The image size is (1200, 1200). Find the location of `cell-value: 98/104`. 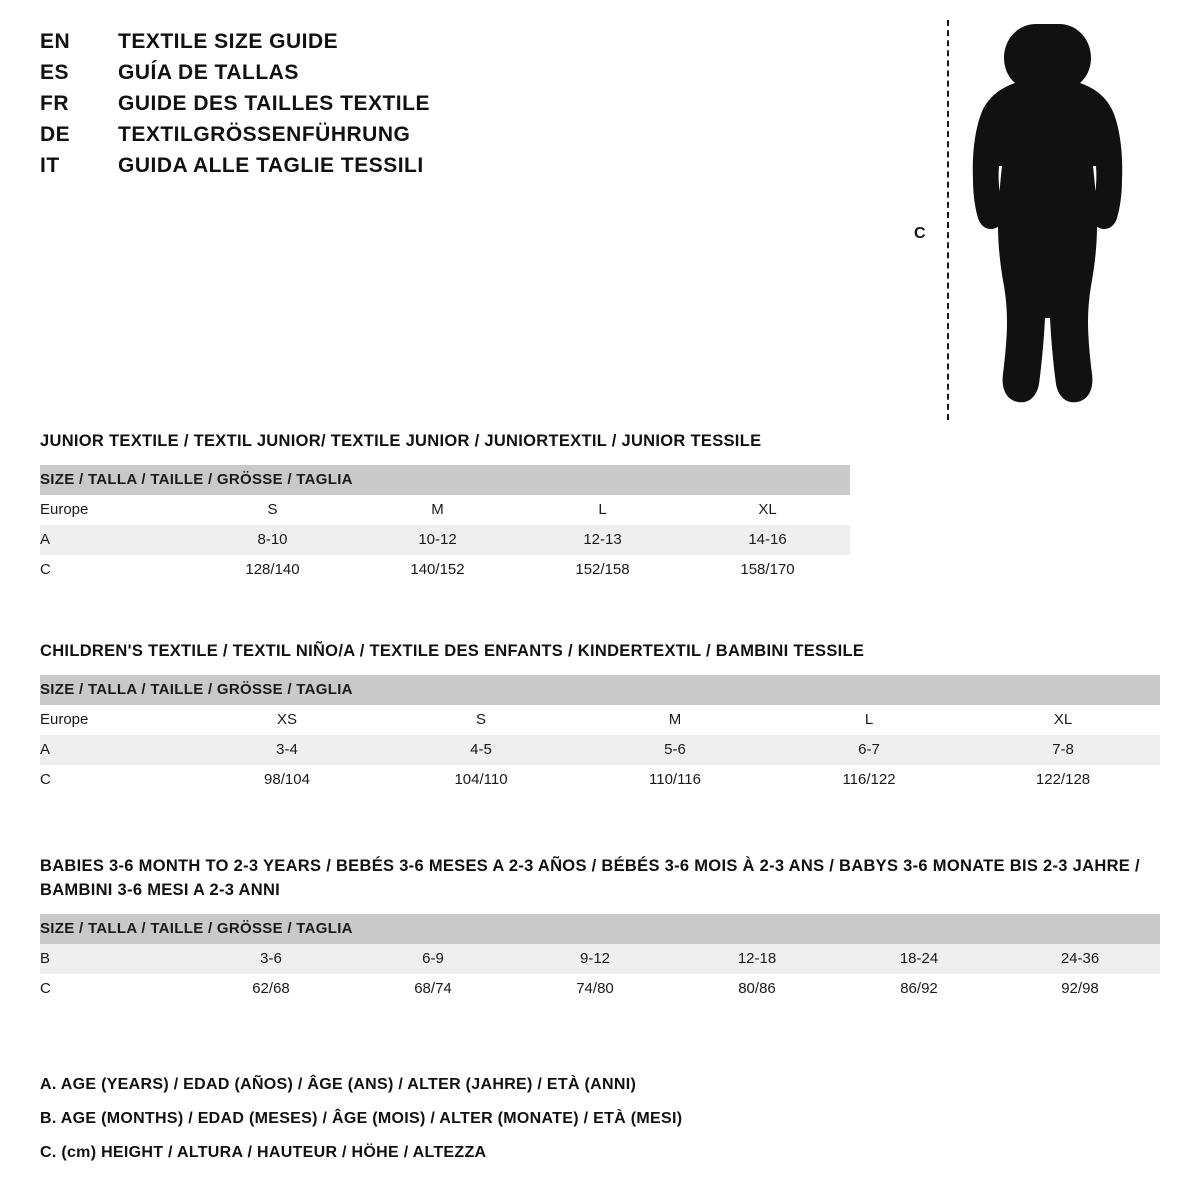

cell-value: 98/104 is located at coordinates (287, 780).